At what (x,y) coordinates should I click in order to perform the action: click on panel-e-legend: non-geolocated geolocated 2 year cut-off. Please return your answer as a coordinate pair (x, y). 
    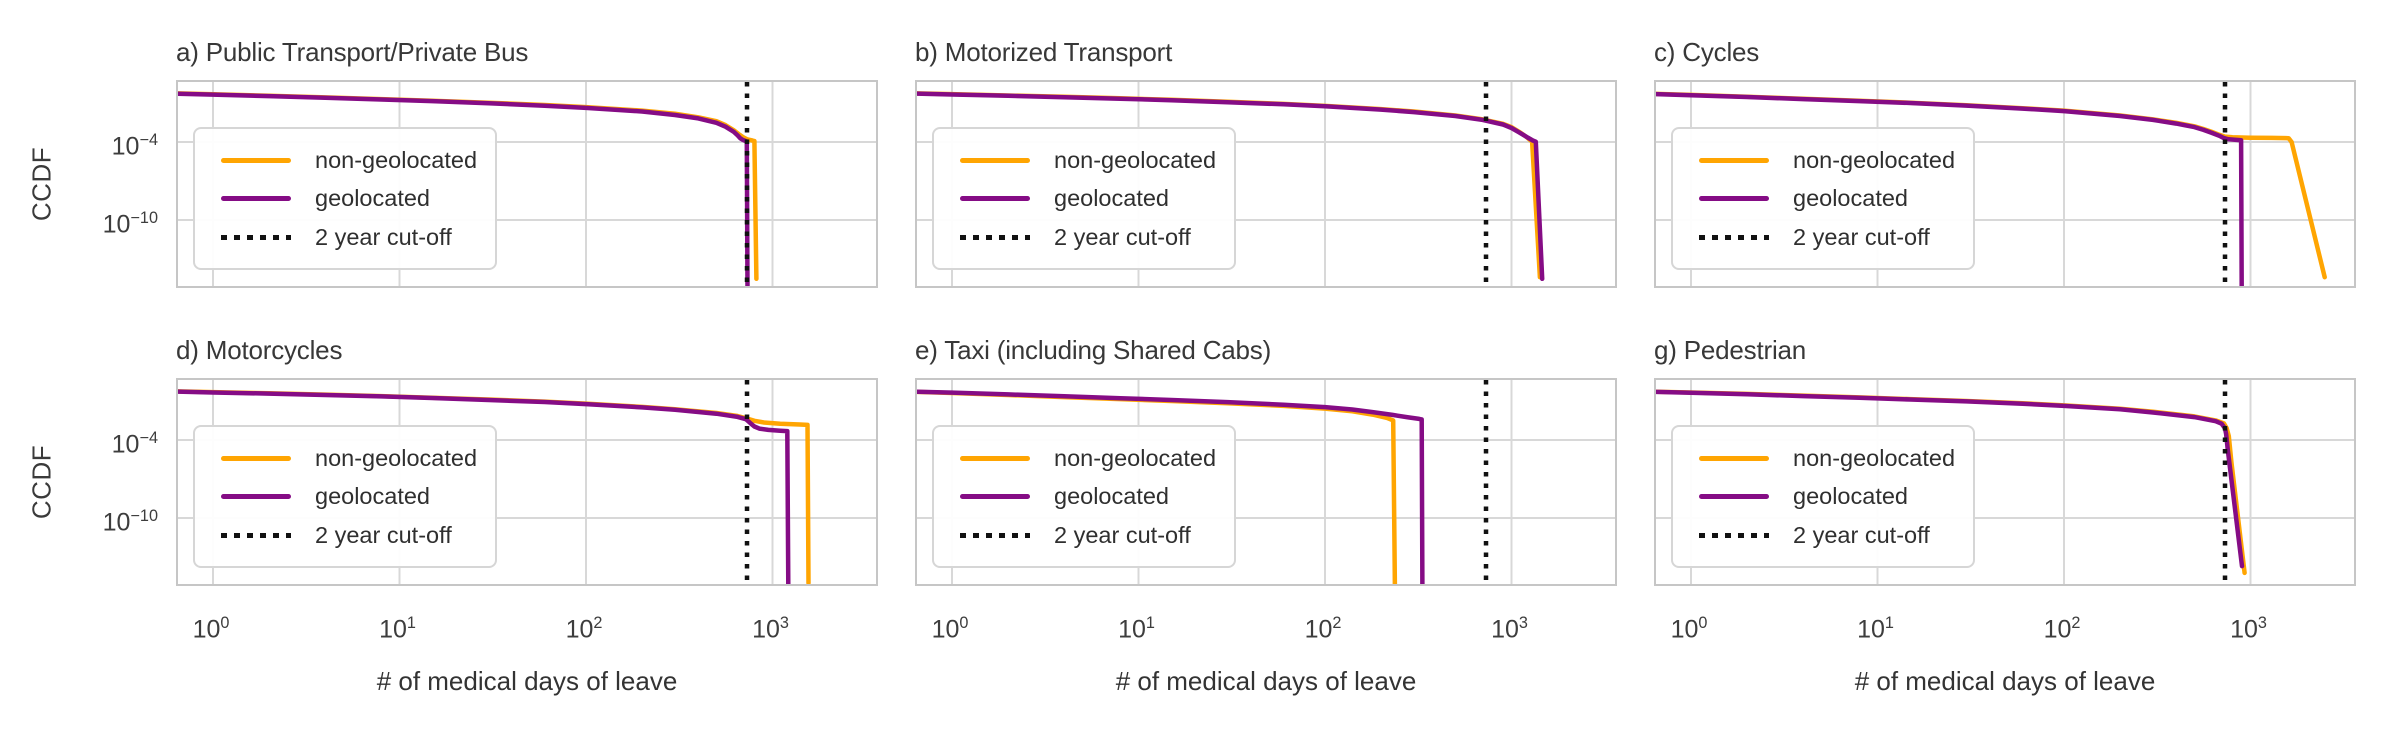
    Looking at the image, I should click on (1084, 496).